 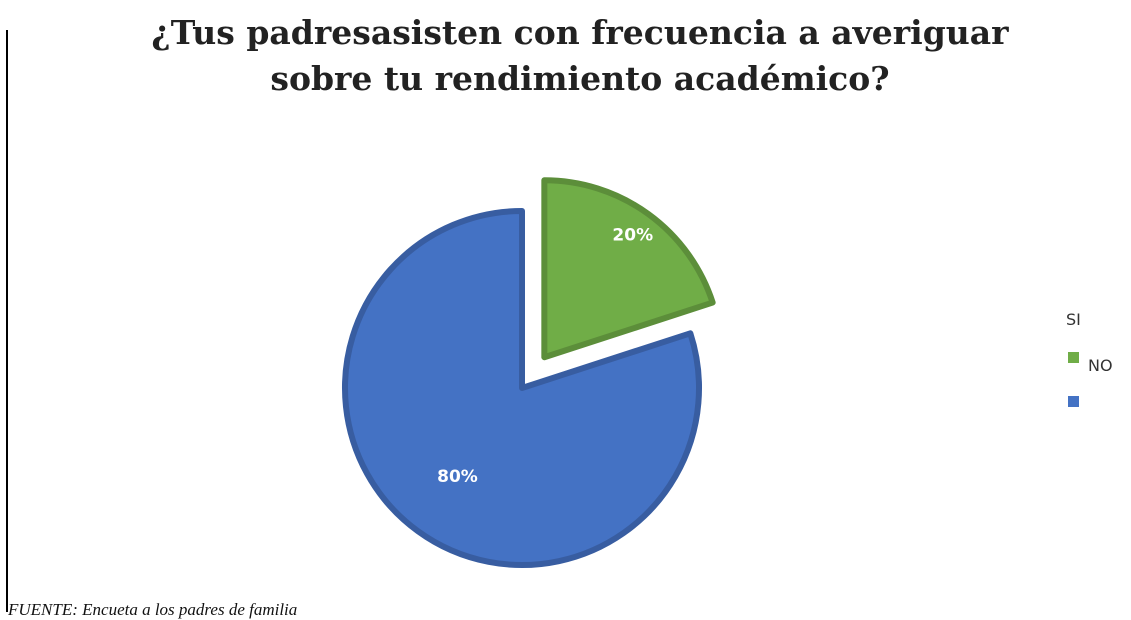 What do you see at coordinates (628, 269) in the screenshot?
I see `pie-slice-no` at bounding box center [628, 269].